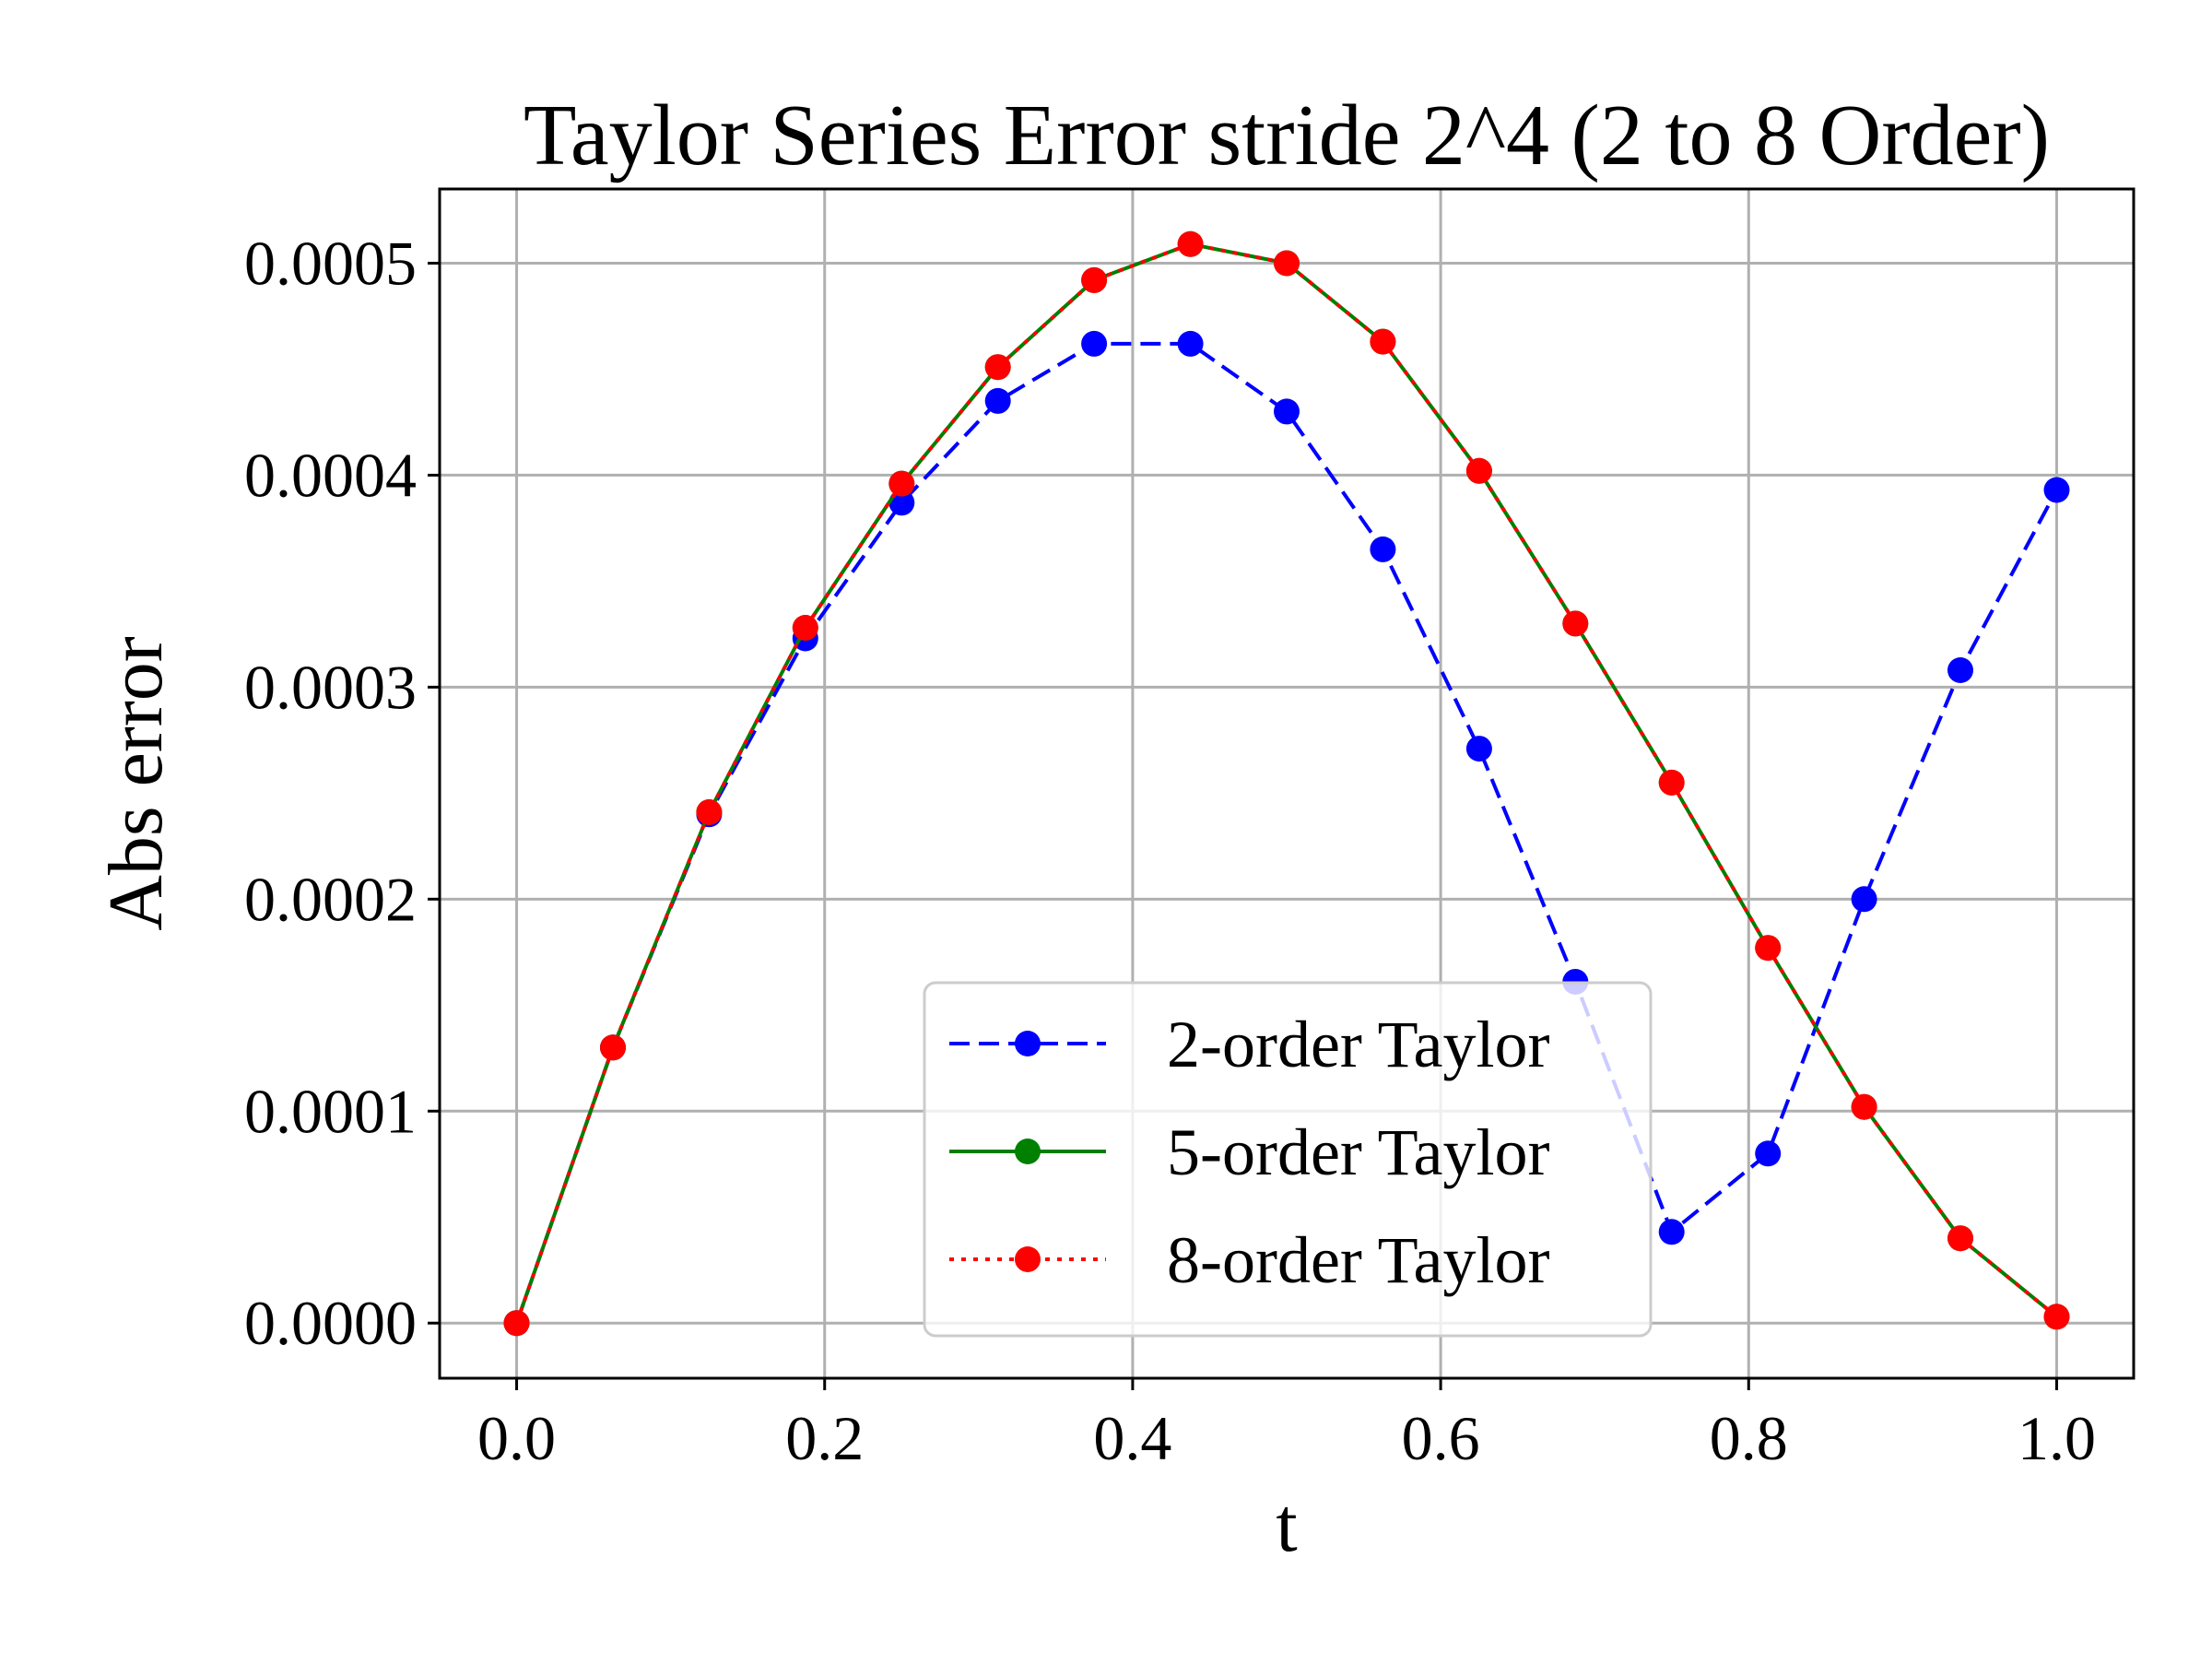 Image resolution: width=2212 pixels, height=1664 pixels. Describe the element at coordinates (1358, 1152) in the screenshot. I see `legend-label: 5-order Taylor` at that location.